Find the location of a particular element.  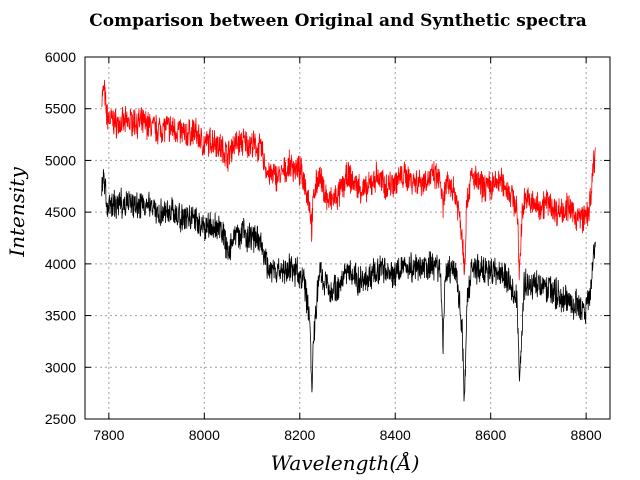

y-axis-label: Intensity is located at coordinates (17, 212).